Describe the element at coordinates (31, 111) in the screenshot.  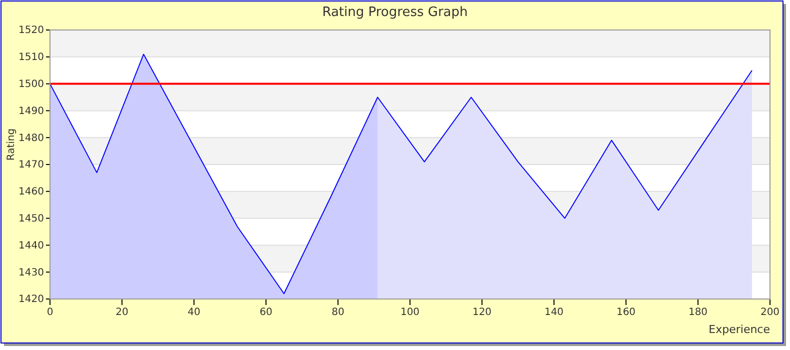
I see `y-tick-label: 1490` at that location.